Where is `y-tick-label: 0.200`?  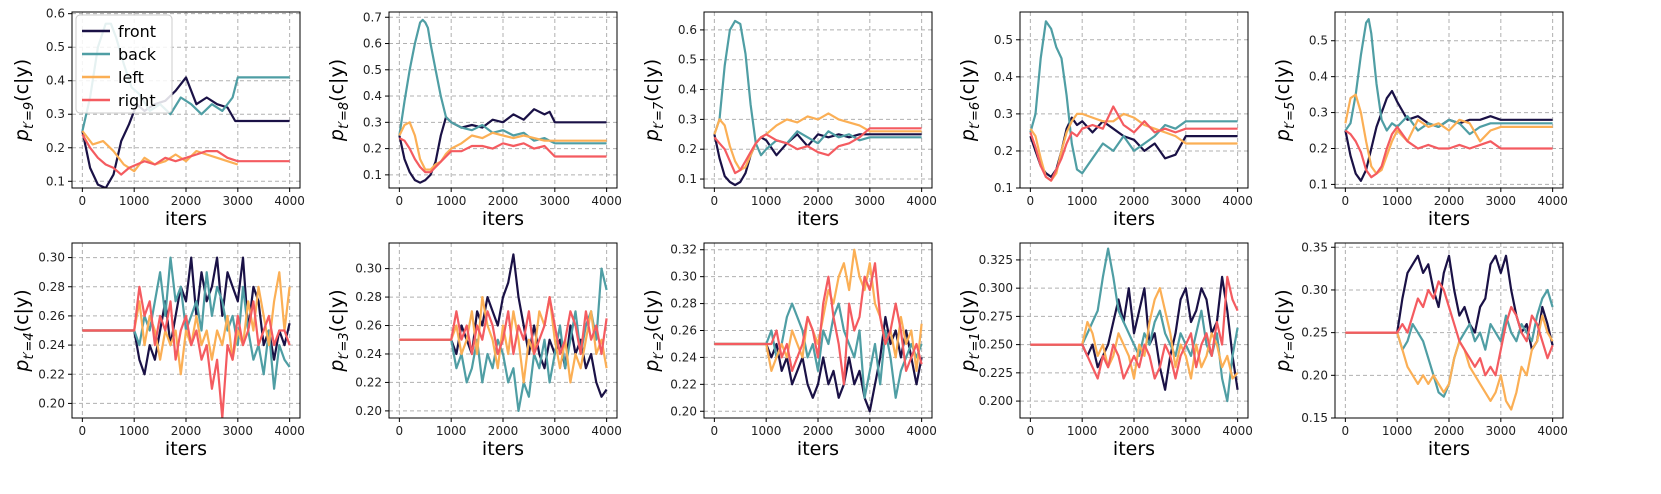 y-tick-label: 0.200 is located at coordinates (996, 401).